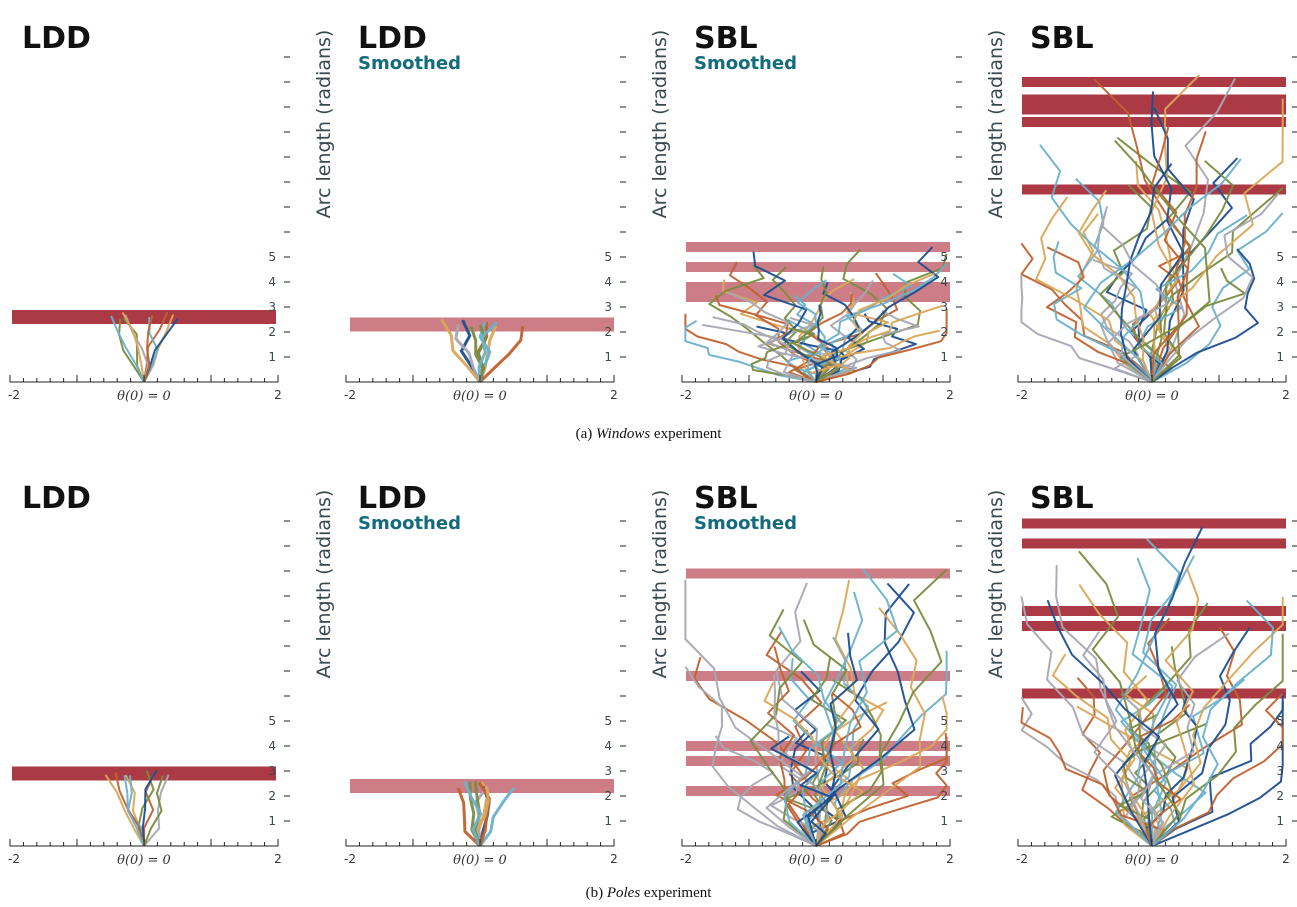 This screenshot has height=907, width=1297. Describe the element at coordinates (1062, 498) in the screenshot. I see `chart-title: SBL` at that location.